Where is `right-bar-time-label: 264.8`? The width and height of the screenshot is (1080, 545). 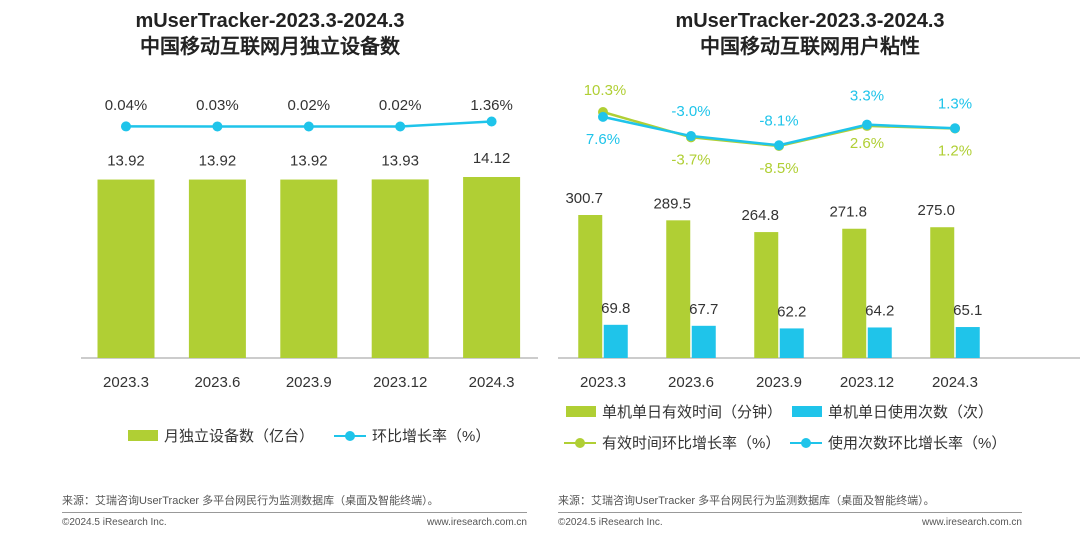
right-bar-time-label: 264.8 is located at coordinates (760, 215).